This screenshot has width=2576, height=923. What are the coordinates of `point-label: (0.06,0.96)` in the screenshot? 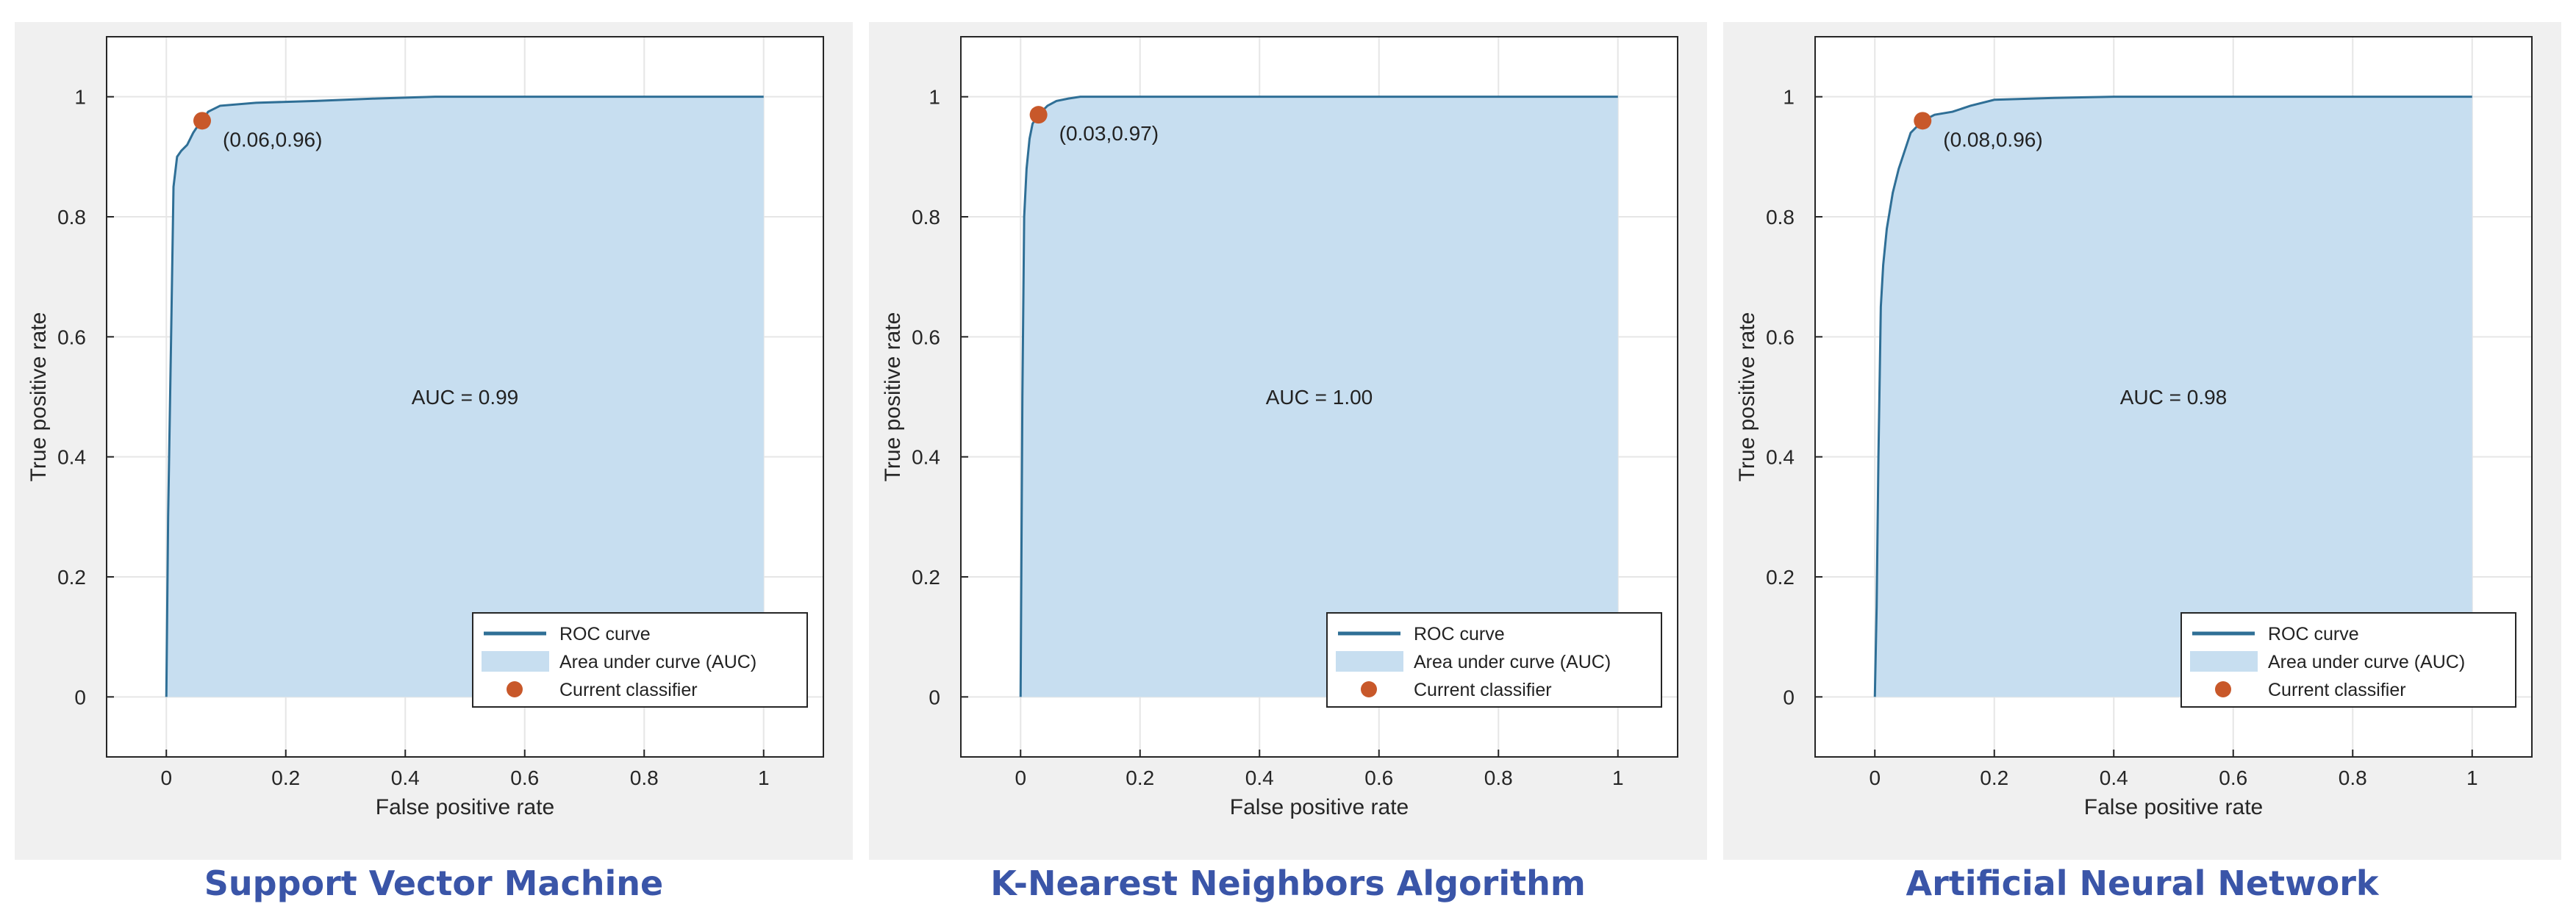 It's located at (272, 139).